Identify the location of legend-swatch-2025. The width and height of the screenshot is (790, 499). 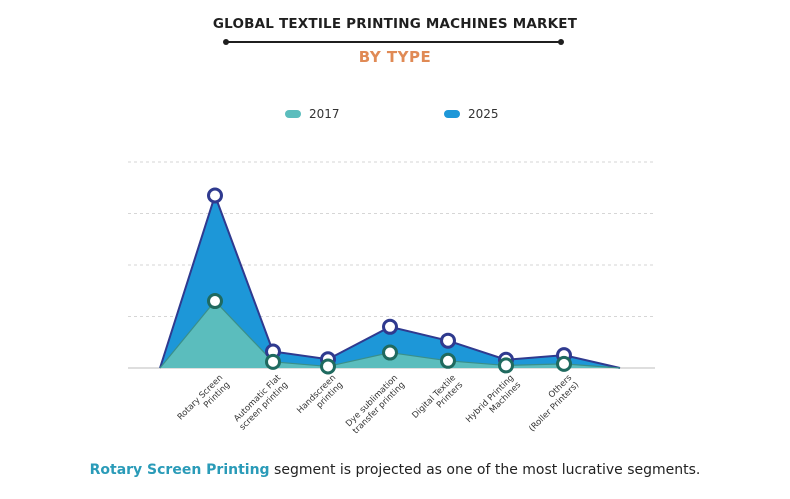
(452, 114).